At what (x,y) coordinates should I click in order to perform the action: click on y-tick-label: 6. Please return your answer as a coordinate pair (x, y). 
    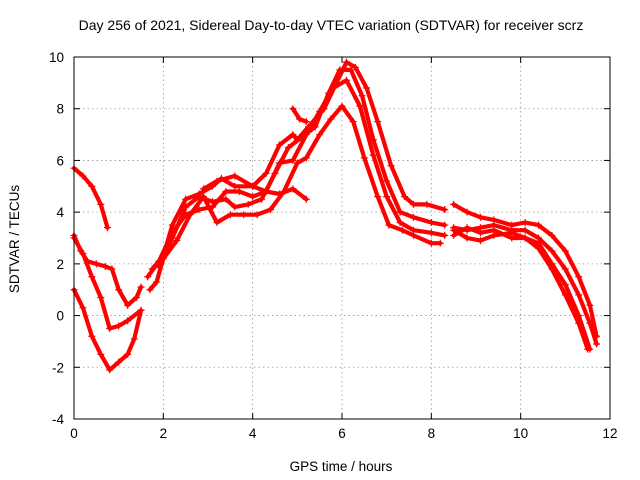
    Looking at the image, I should click on (60, 160).